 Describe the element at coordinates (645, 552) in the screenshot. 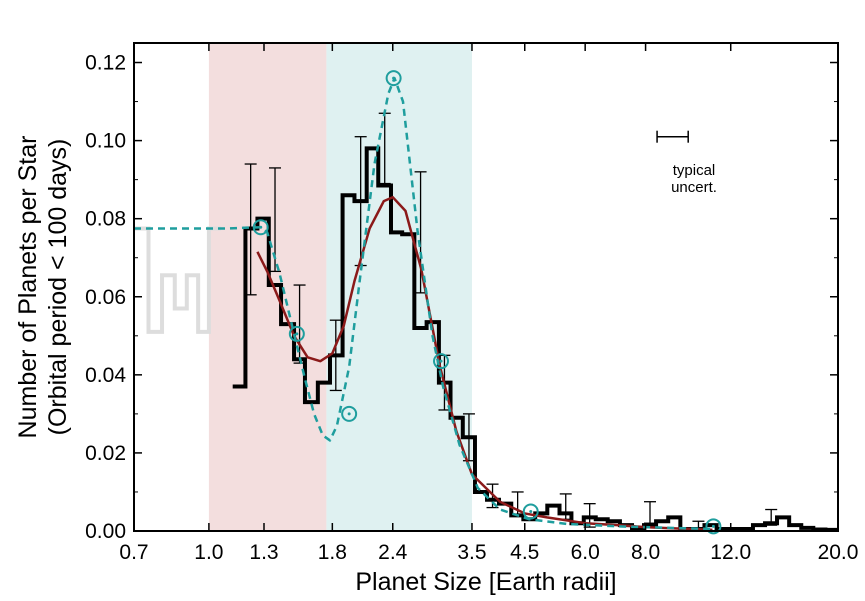

I see `x-tick-label: 8.0` at that location.